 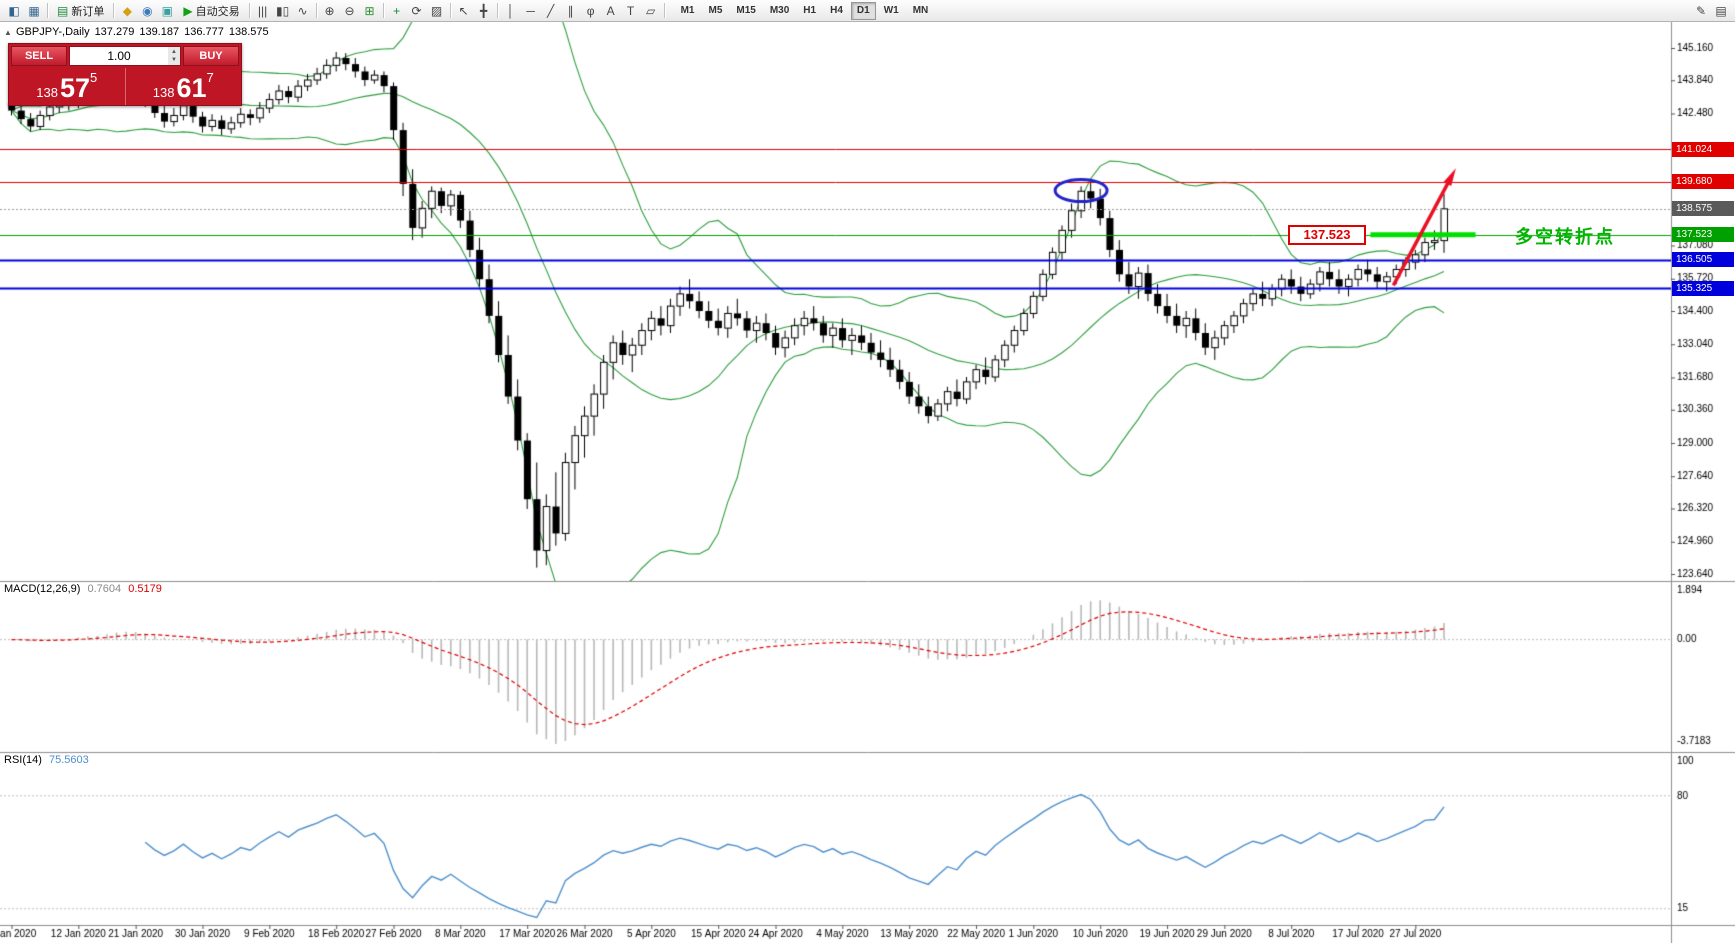 What do you see at coordinates (211, 11) in the screenshot?
I see `autotrade-button: ▶ 自动交易` at bounding box center [211, 11].